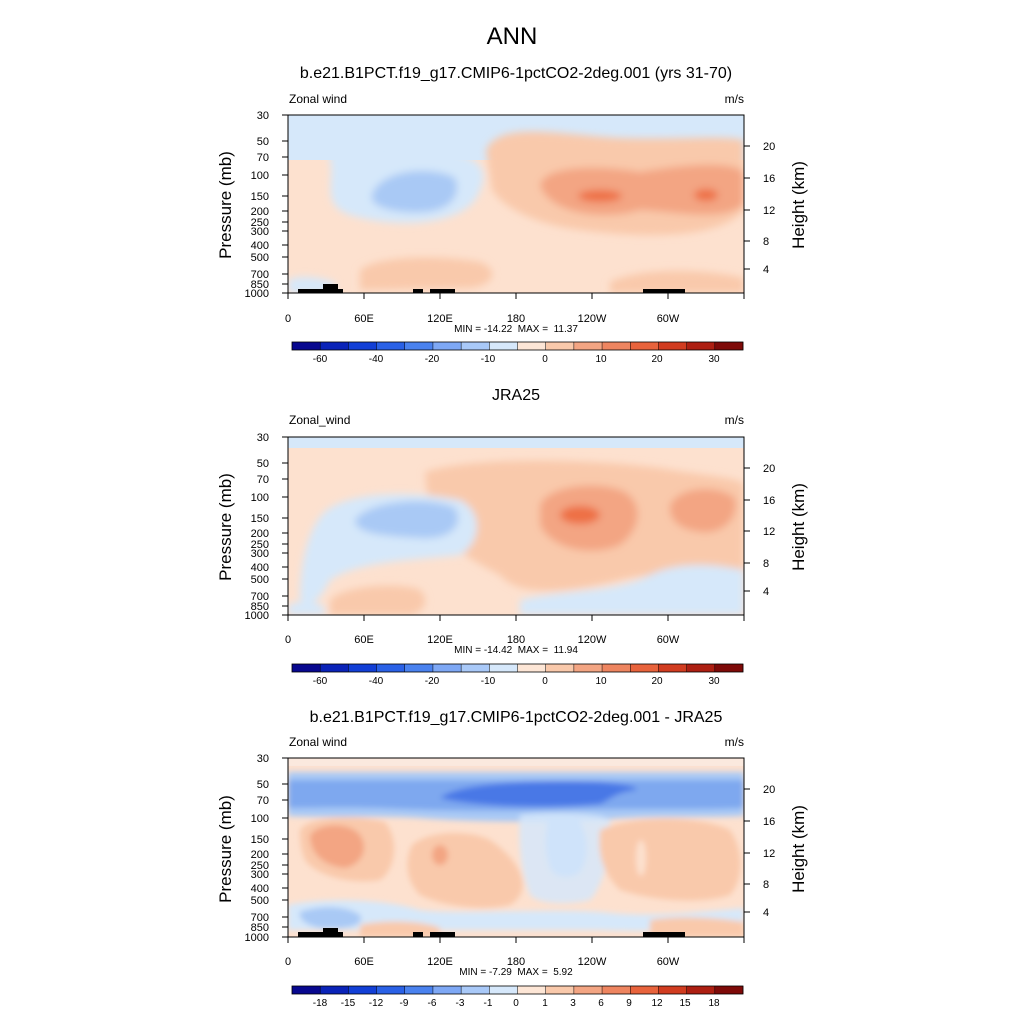 This screenshot has width=1024, height=1024. Describe the element at coordinates (318, 742) in the screenshot. I see `panel-3-variable-label: Zonal wind` at that location.